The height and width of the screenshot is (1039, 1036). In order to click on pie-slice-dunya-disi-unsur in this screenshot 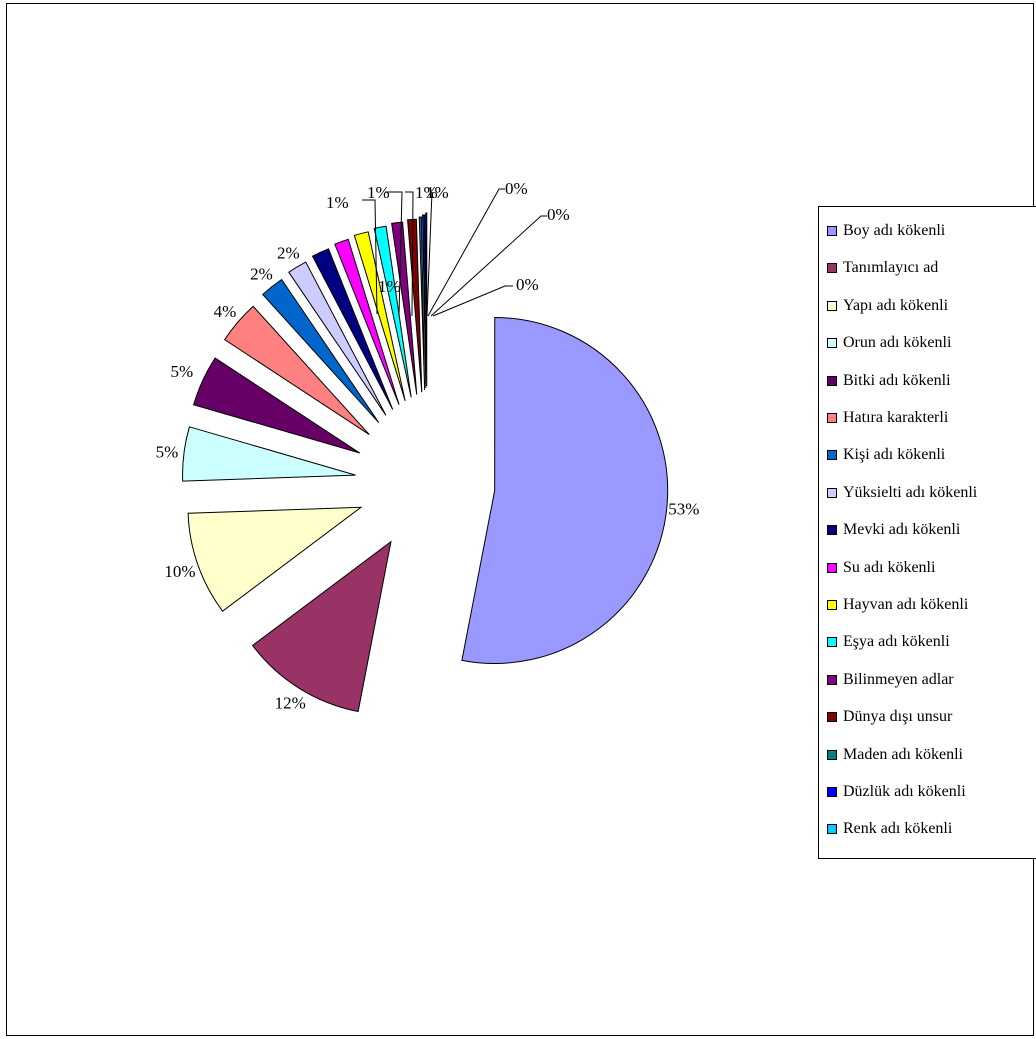, I will do `click(415, 305)`.